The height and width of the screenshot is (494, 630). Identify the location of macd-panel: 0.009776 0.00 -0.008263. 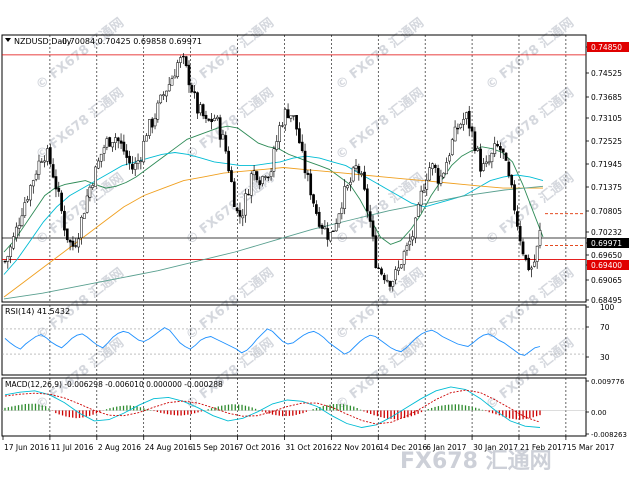
(314, 408).